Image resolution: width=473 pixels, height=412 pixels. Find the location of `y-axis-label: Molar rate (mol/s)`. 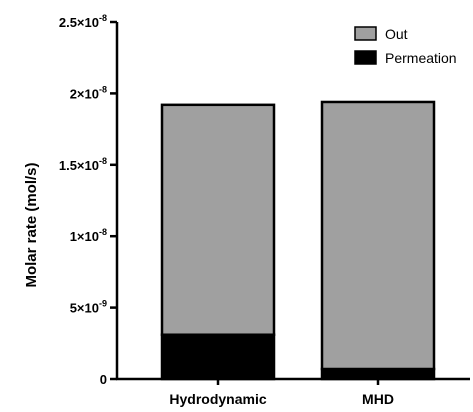

y-axis-label: Molar rate (mol/s) is located at coordinates (31, 224).